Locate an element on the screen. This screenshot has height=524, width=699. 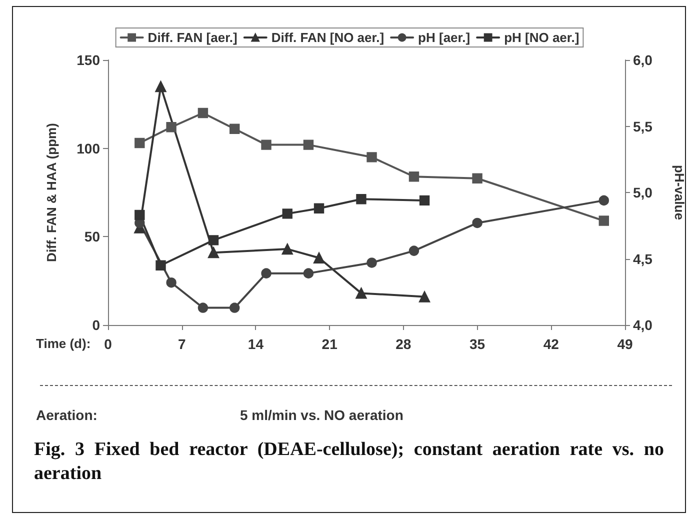
text: Aeration: is located at coordinates (67, 415).